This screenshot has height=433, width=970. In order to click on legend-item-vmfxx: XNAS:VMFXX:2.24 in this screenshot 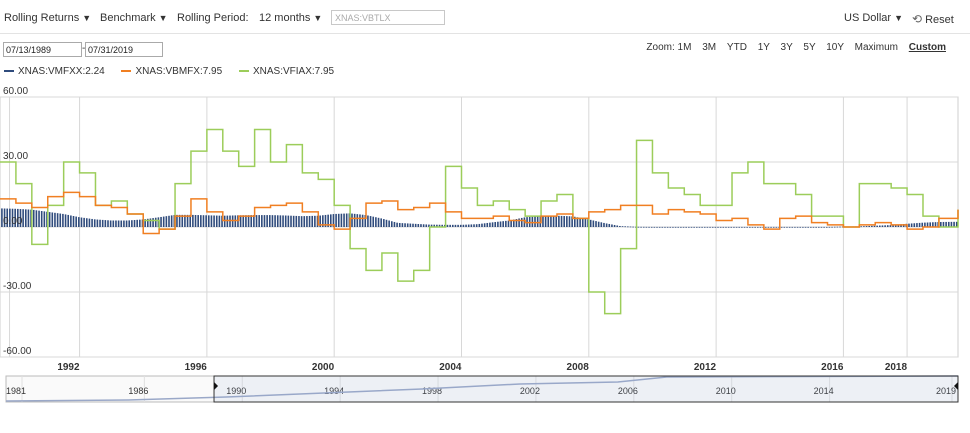, I will do `click(54, 71)`.